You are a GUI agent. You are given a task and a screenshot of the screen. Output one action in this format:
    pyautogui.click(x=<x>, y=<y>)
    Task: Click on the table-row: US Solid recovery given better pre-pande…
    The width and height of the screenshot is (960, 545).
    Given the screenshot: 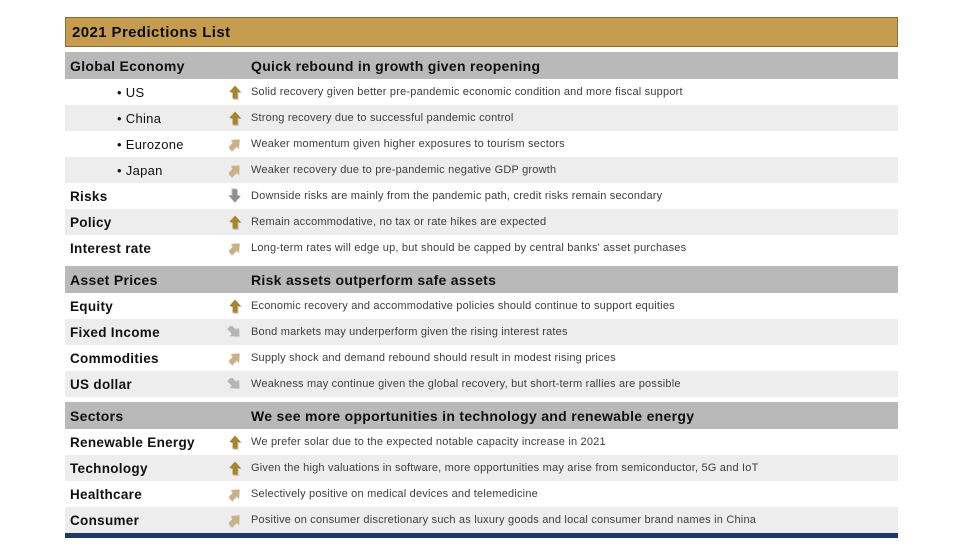 What is the action you would take?
    pyautogui.click(x=481, y=92)
    